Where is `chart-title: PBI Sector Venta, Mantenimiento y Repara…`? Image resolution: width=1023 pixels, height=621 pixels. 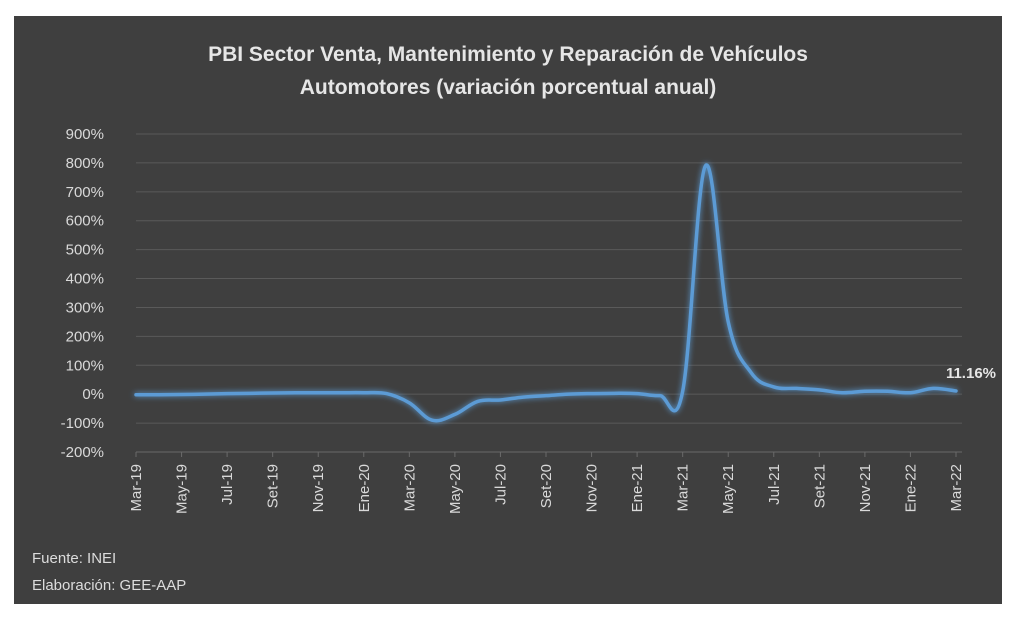
chart-title: PBI Sector Venta, Mantenimiento y Repara… is located at coordinates (508, 71).